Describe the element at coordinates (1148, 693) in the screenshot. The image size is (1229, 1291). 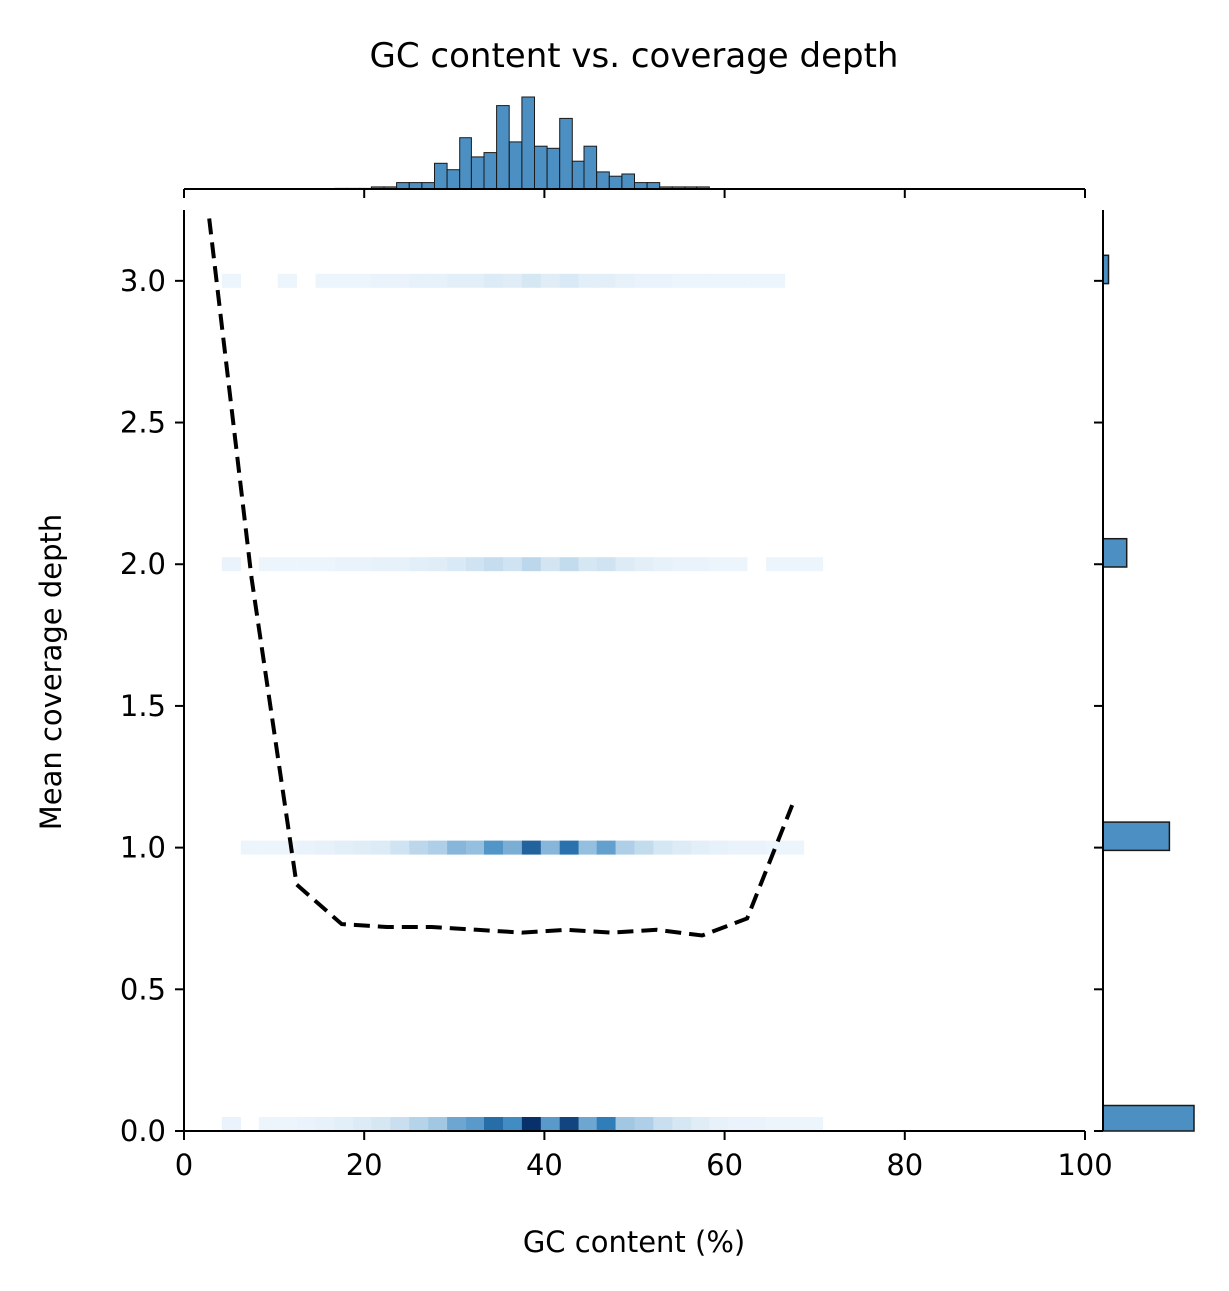
I see `right-marginal-histogram` at that location.